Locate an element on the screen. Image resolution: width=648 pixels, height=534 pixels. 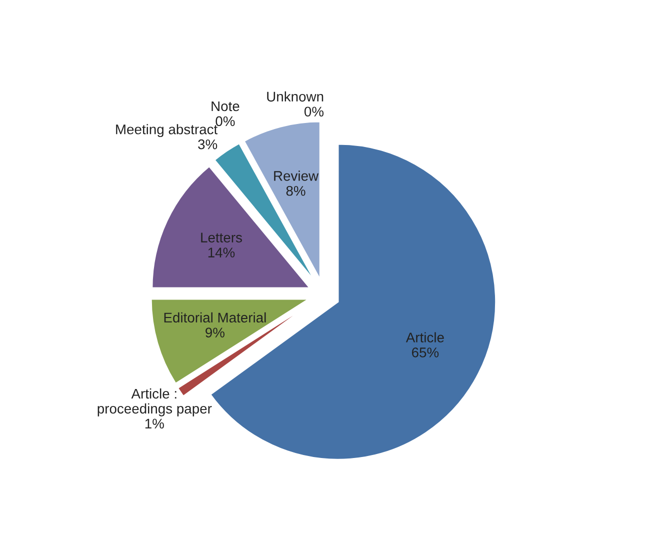
category-label: Note is located at coordinates (226, 106).